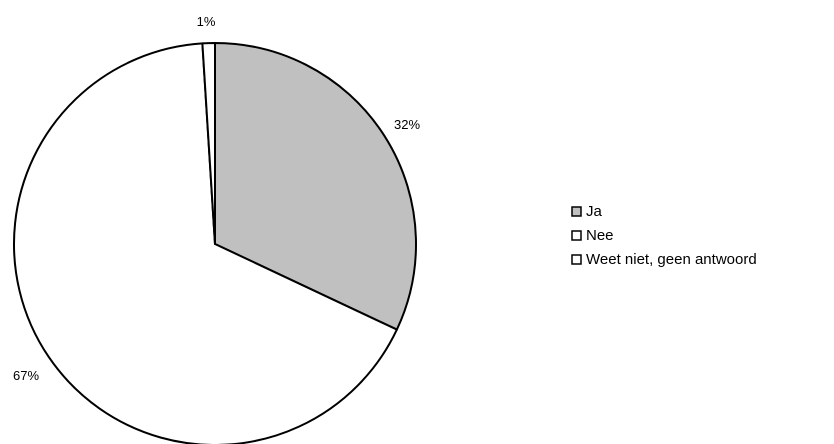 This screenshot has height=444, width=834. What do you see at coordinates (576, 259) in the screenshot?
I see `legend-swatch-weet-niet-geen-antwoord` at bounding box center [576, 259].